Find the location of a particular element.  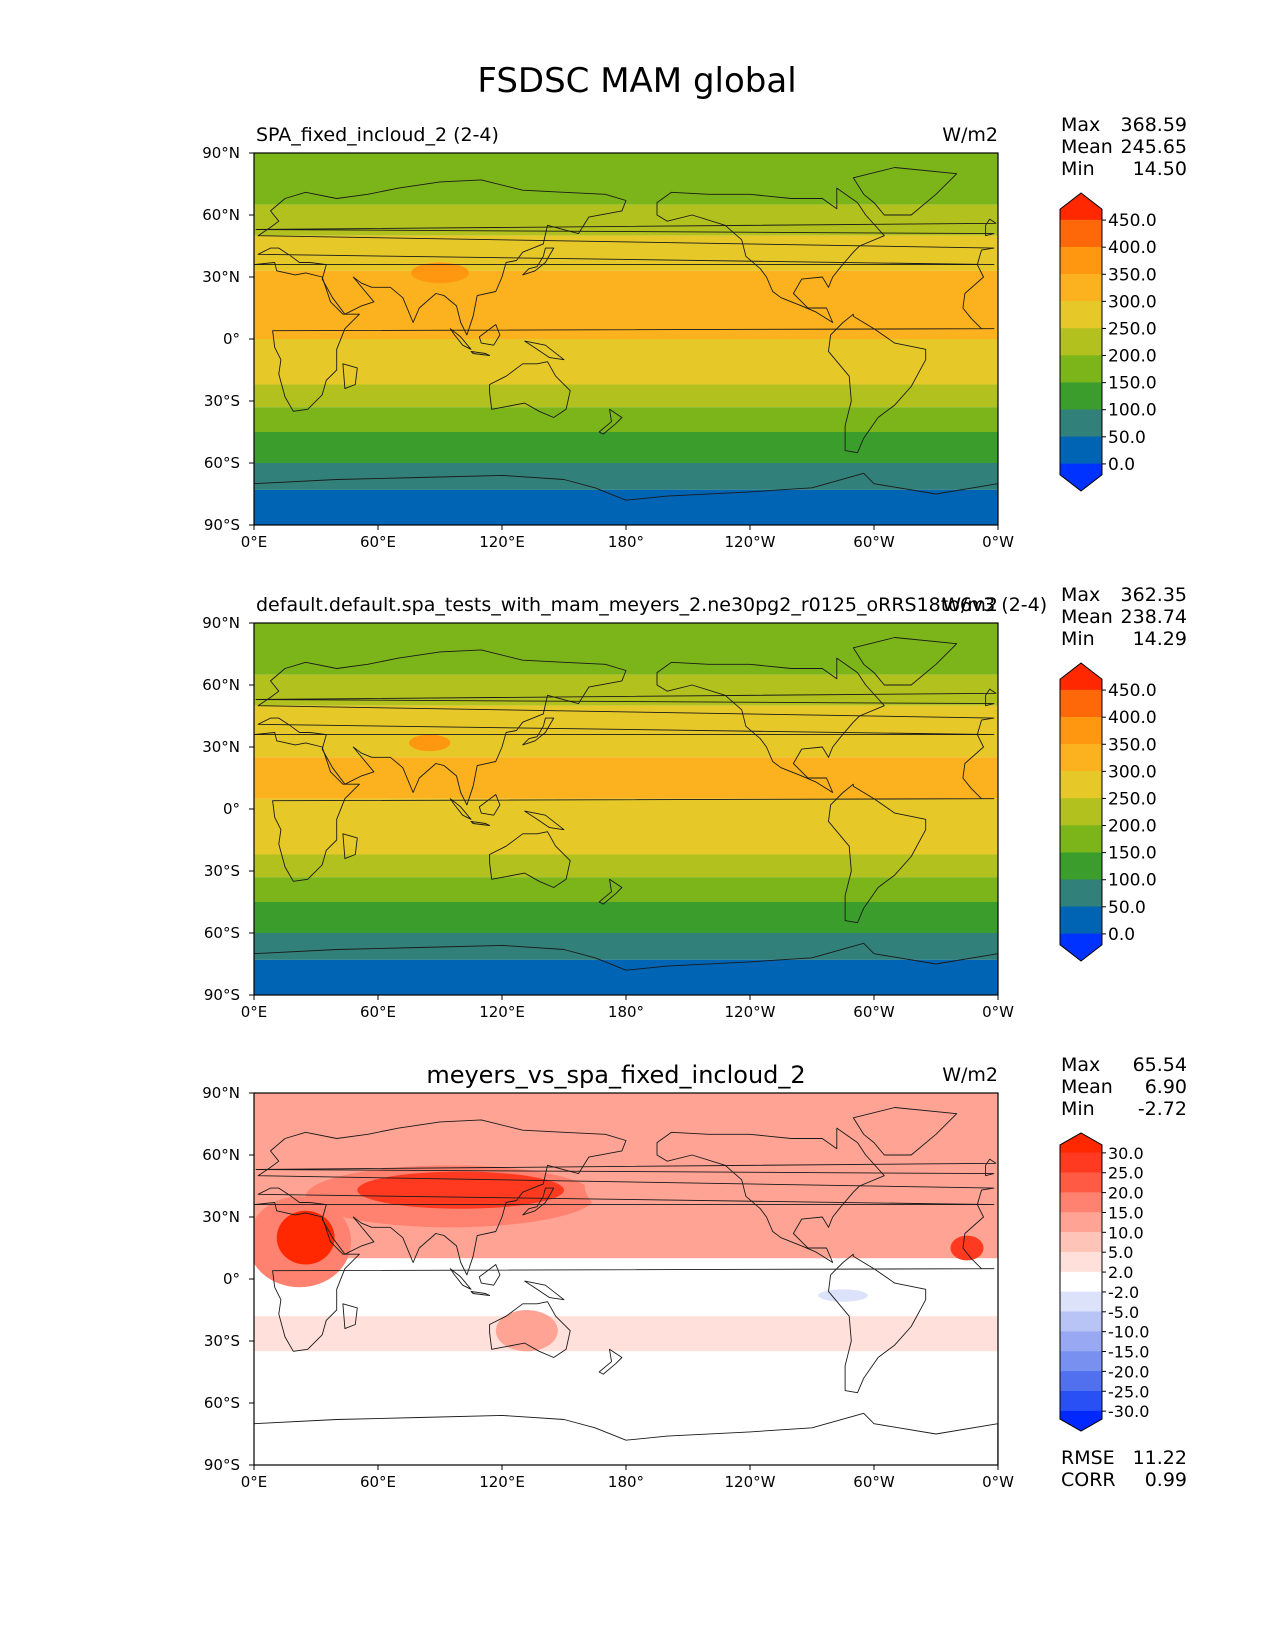

panel-title: SPA_fixed_incloud_2 (2-4) is located at coordinates (377, 135).